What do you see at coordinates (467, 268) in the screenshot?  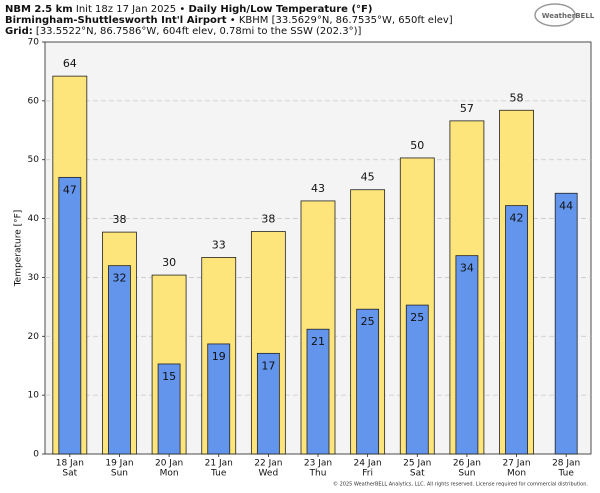 I see `low-label: 34` at bounding box center [467, 268].